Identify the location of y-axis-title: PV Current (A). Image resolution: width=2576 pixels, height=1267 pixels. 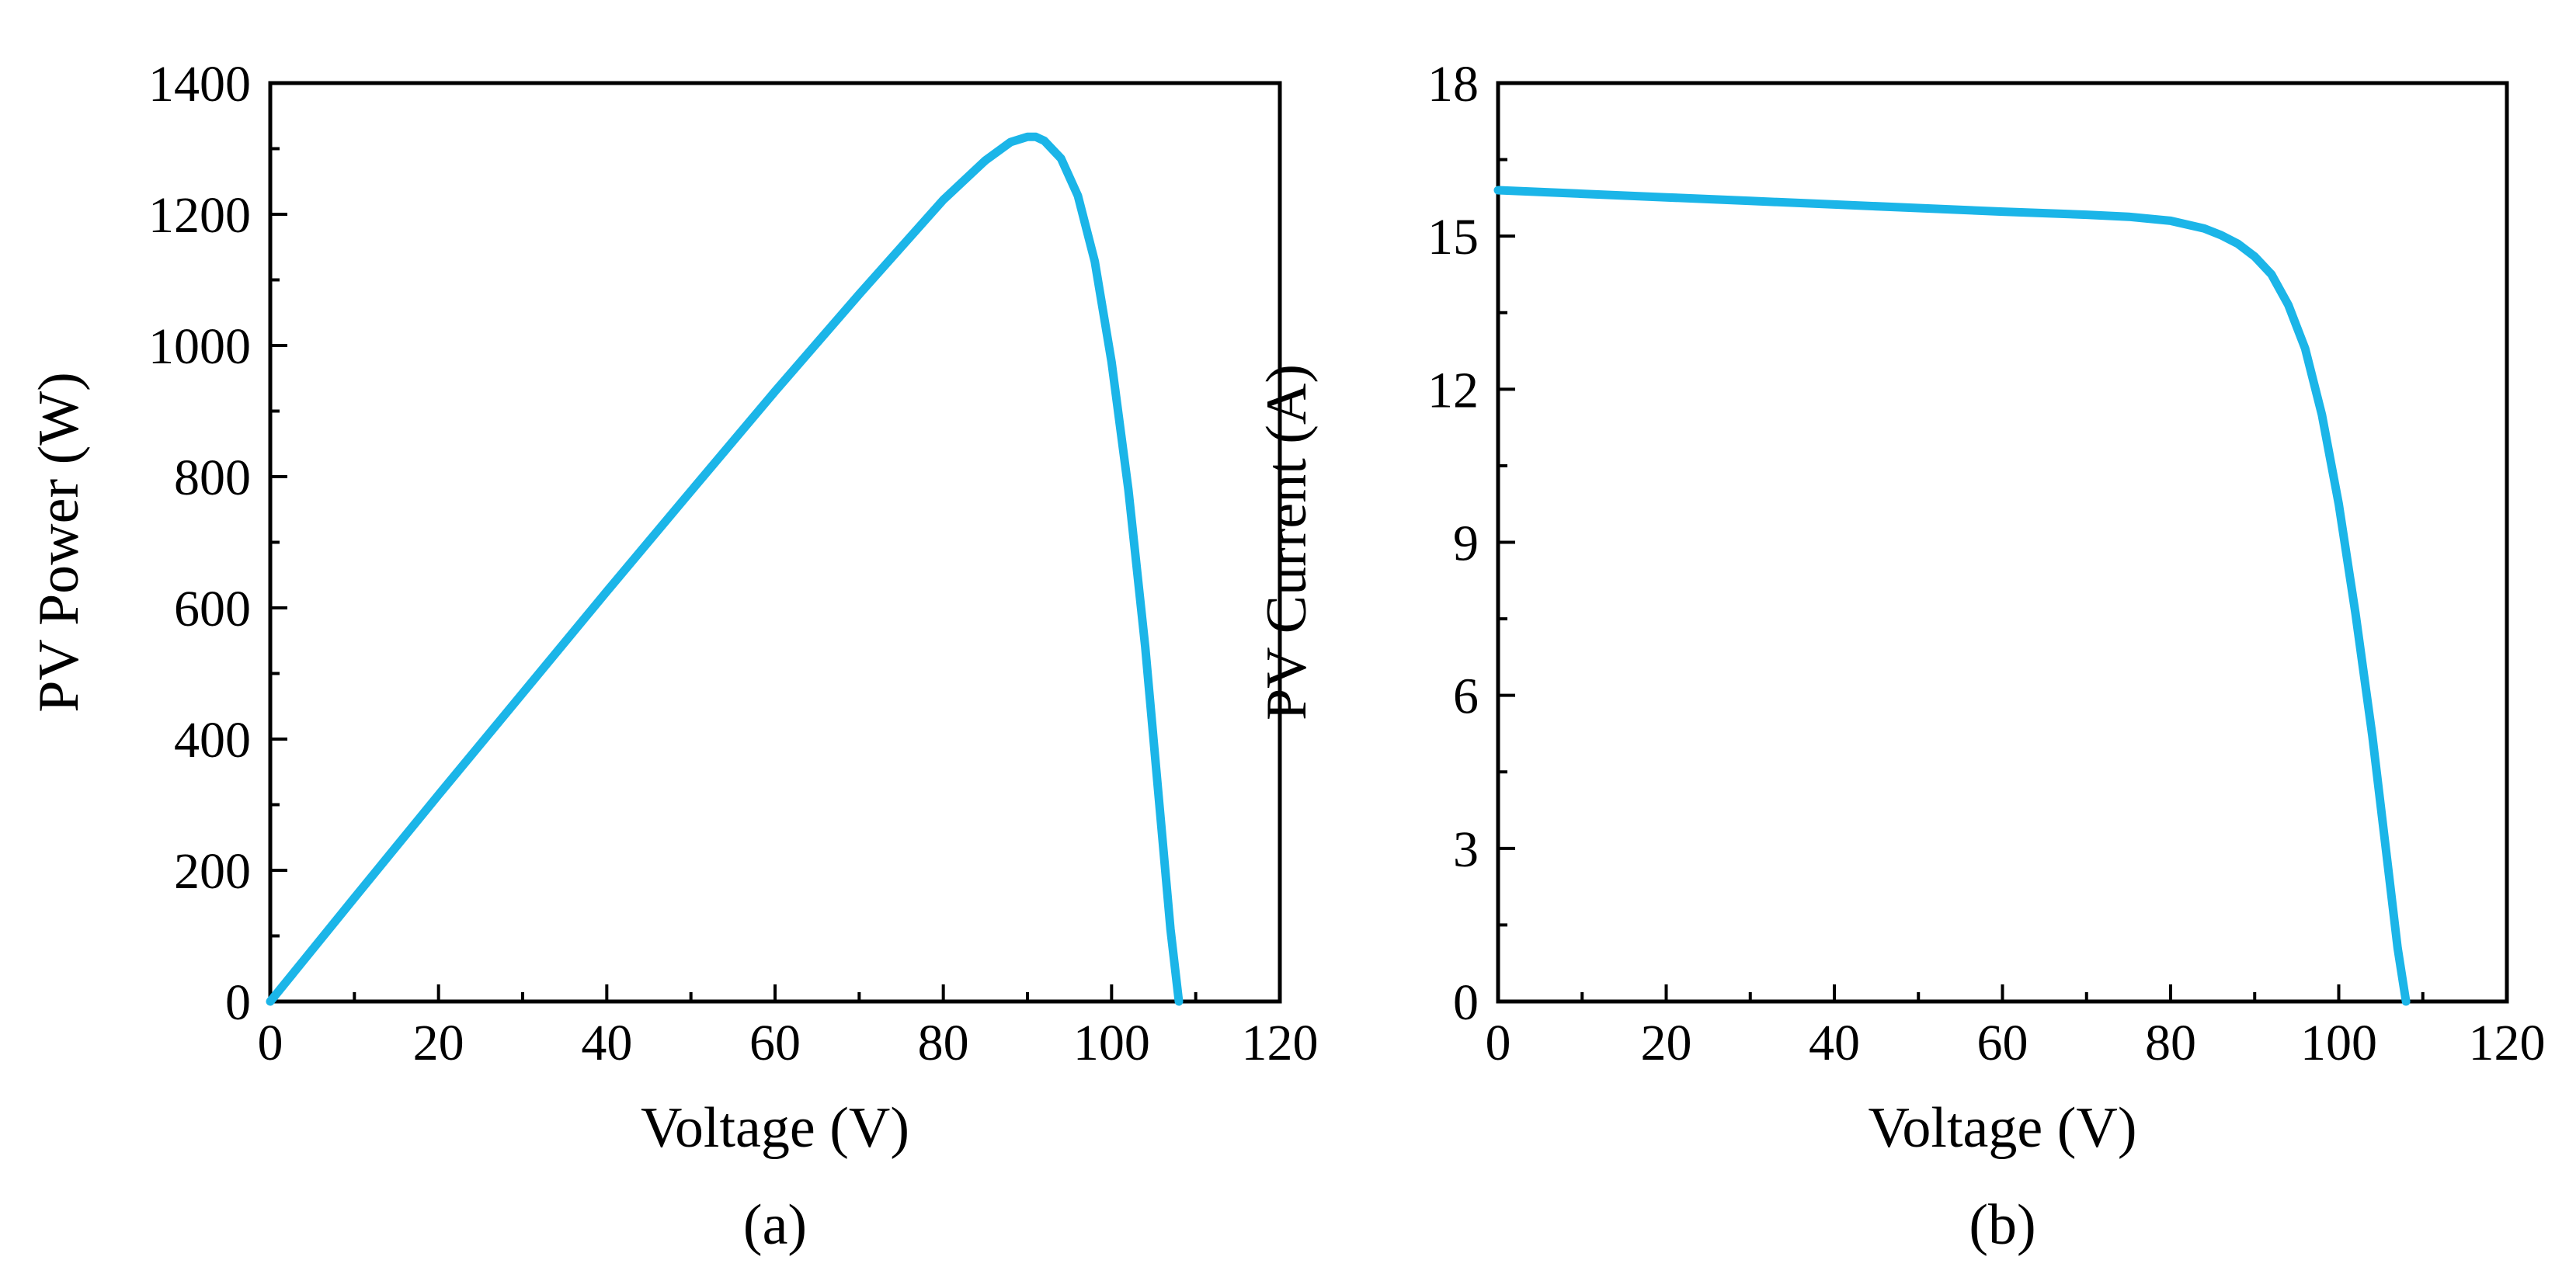
(1287, 542).